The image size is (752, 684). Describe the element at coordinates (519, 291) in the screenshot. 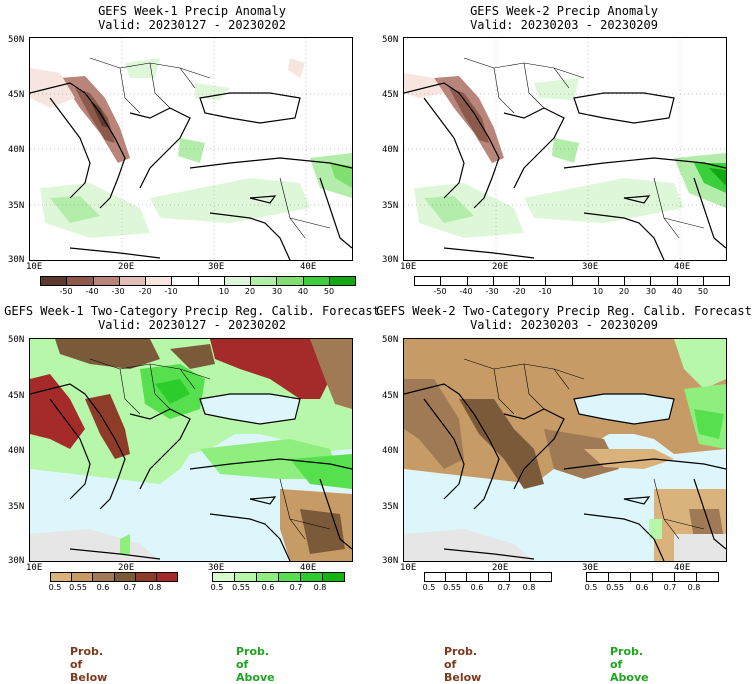

I see `colorbar-tick: -20` at that location.